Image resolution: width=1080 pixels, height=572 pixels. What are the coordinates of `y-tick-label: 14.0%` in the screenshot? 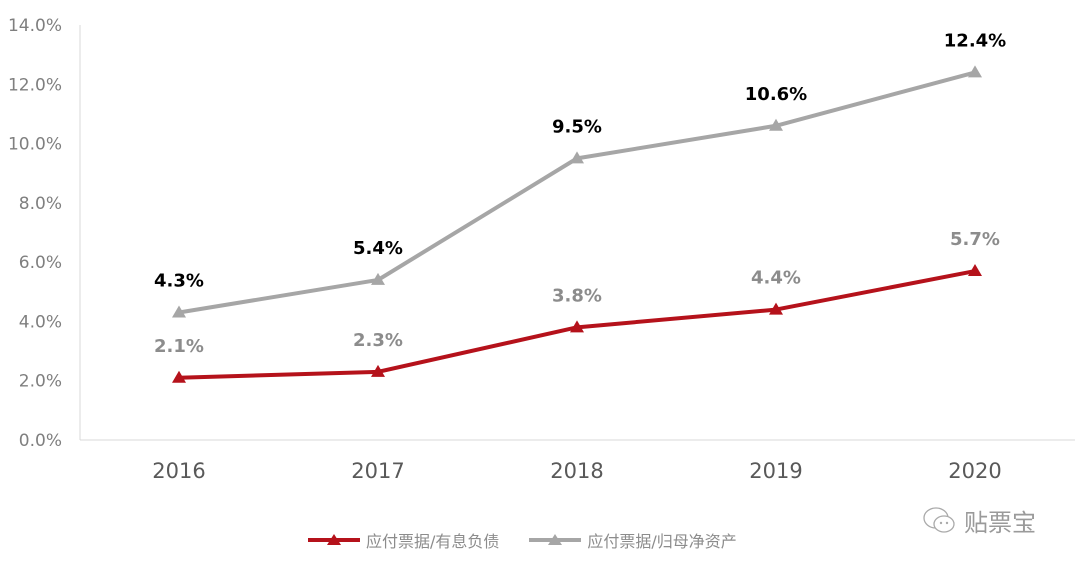 It's located at (35, 26).